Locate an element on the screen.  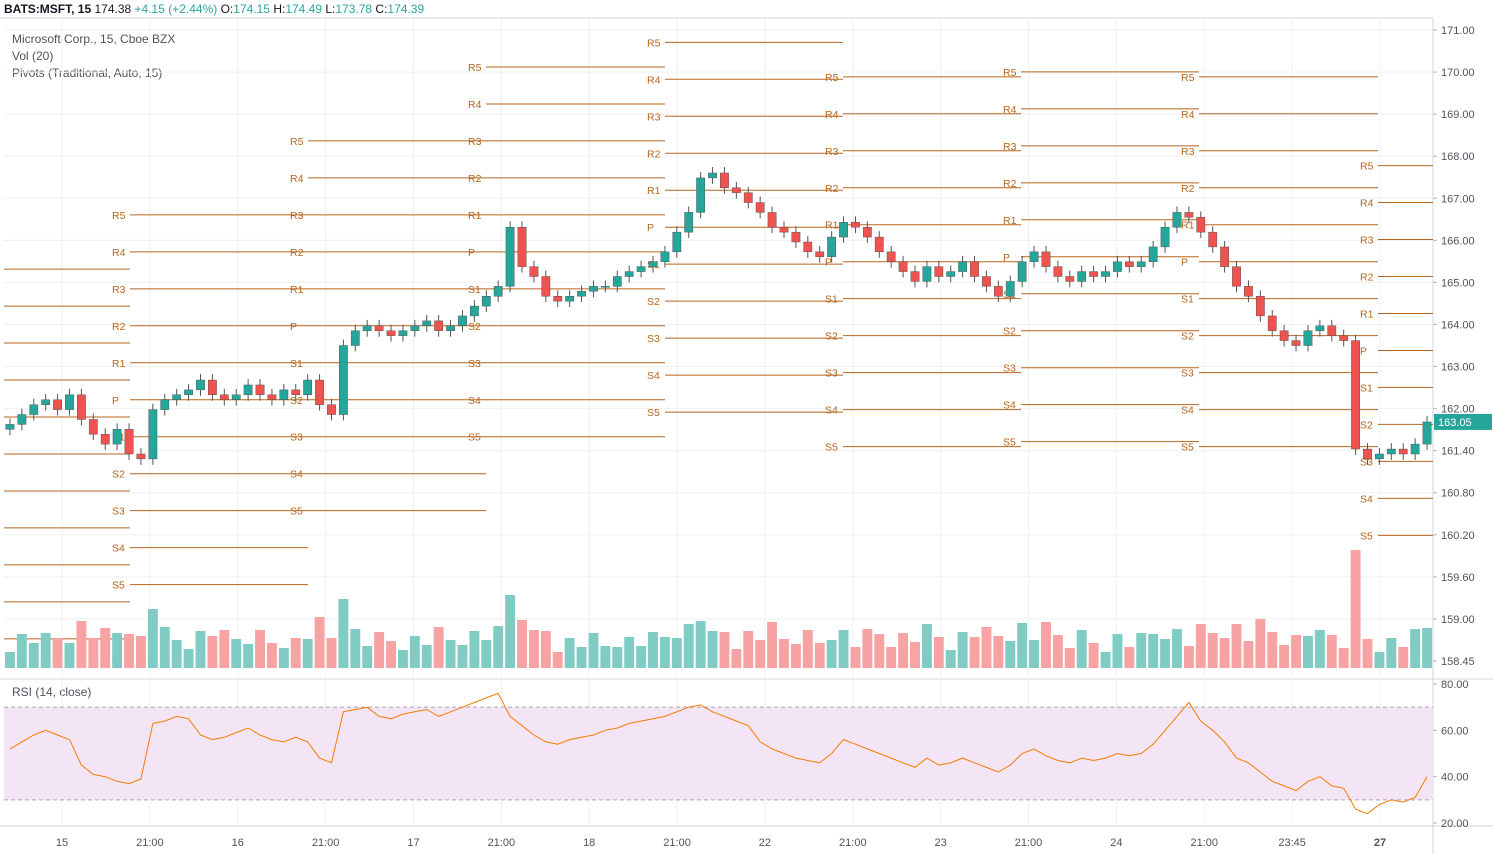
price-tick-label: 165.00 is located at coordinates (1458, 283).